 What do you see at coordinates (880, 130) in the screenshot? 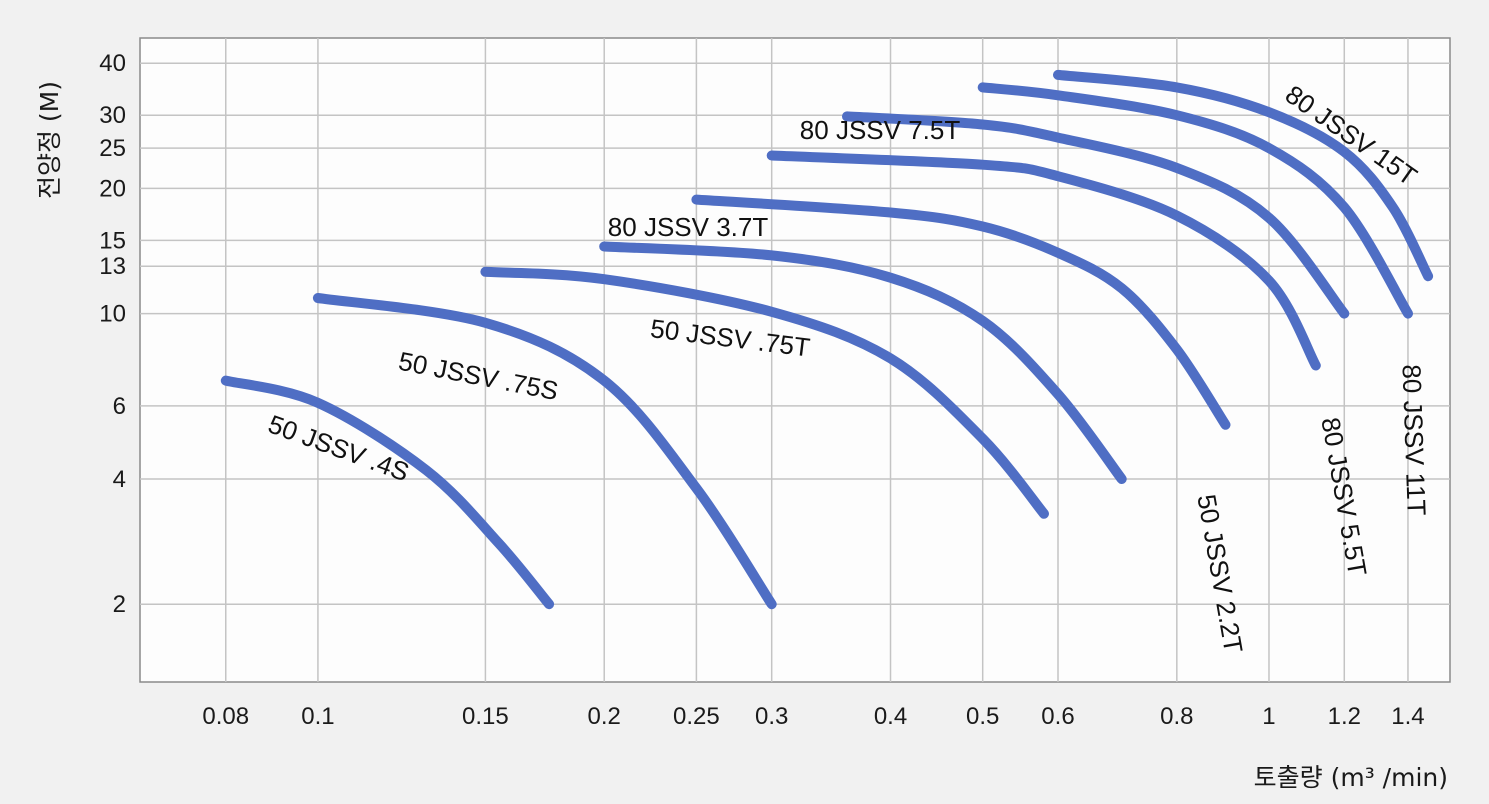
I see `curve-label: 80 JSSV 7.5T` at bounding box center [880, 130].